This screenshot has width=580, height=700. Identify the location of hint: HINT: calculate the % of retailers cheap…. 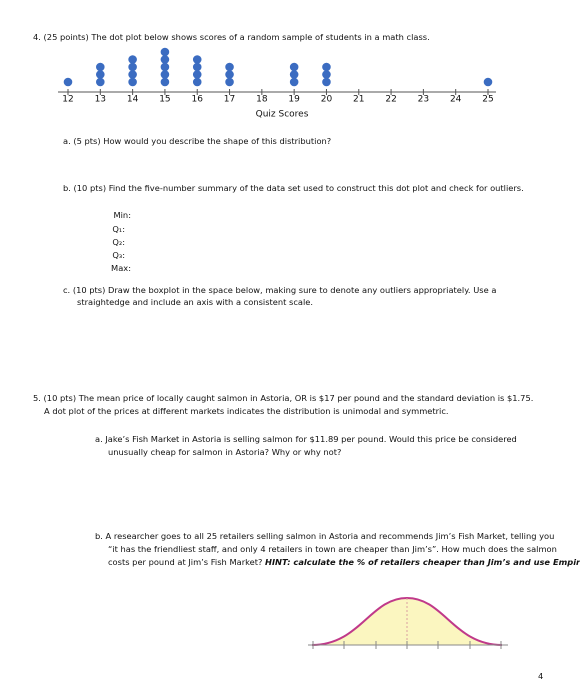
(422, 562).